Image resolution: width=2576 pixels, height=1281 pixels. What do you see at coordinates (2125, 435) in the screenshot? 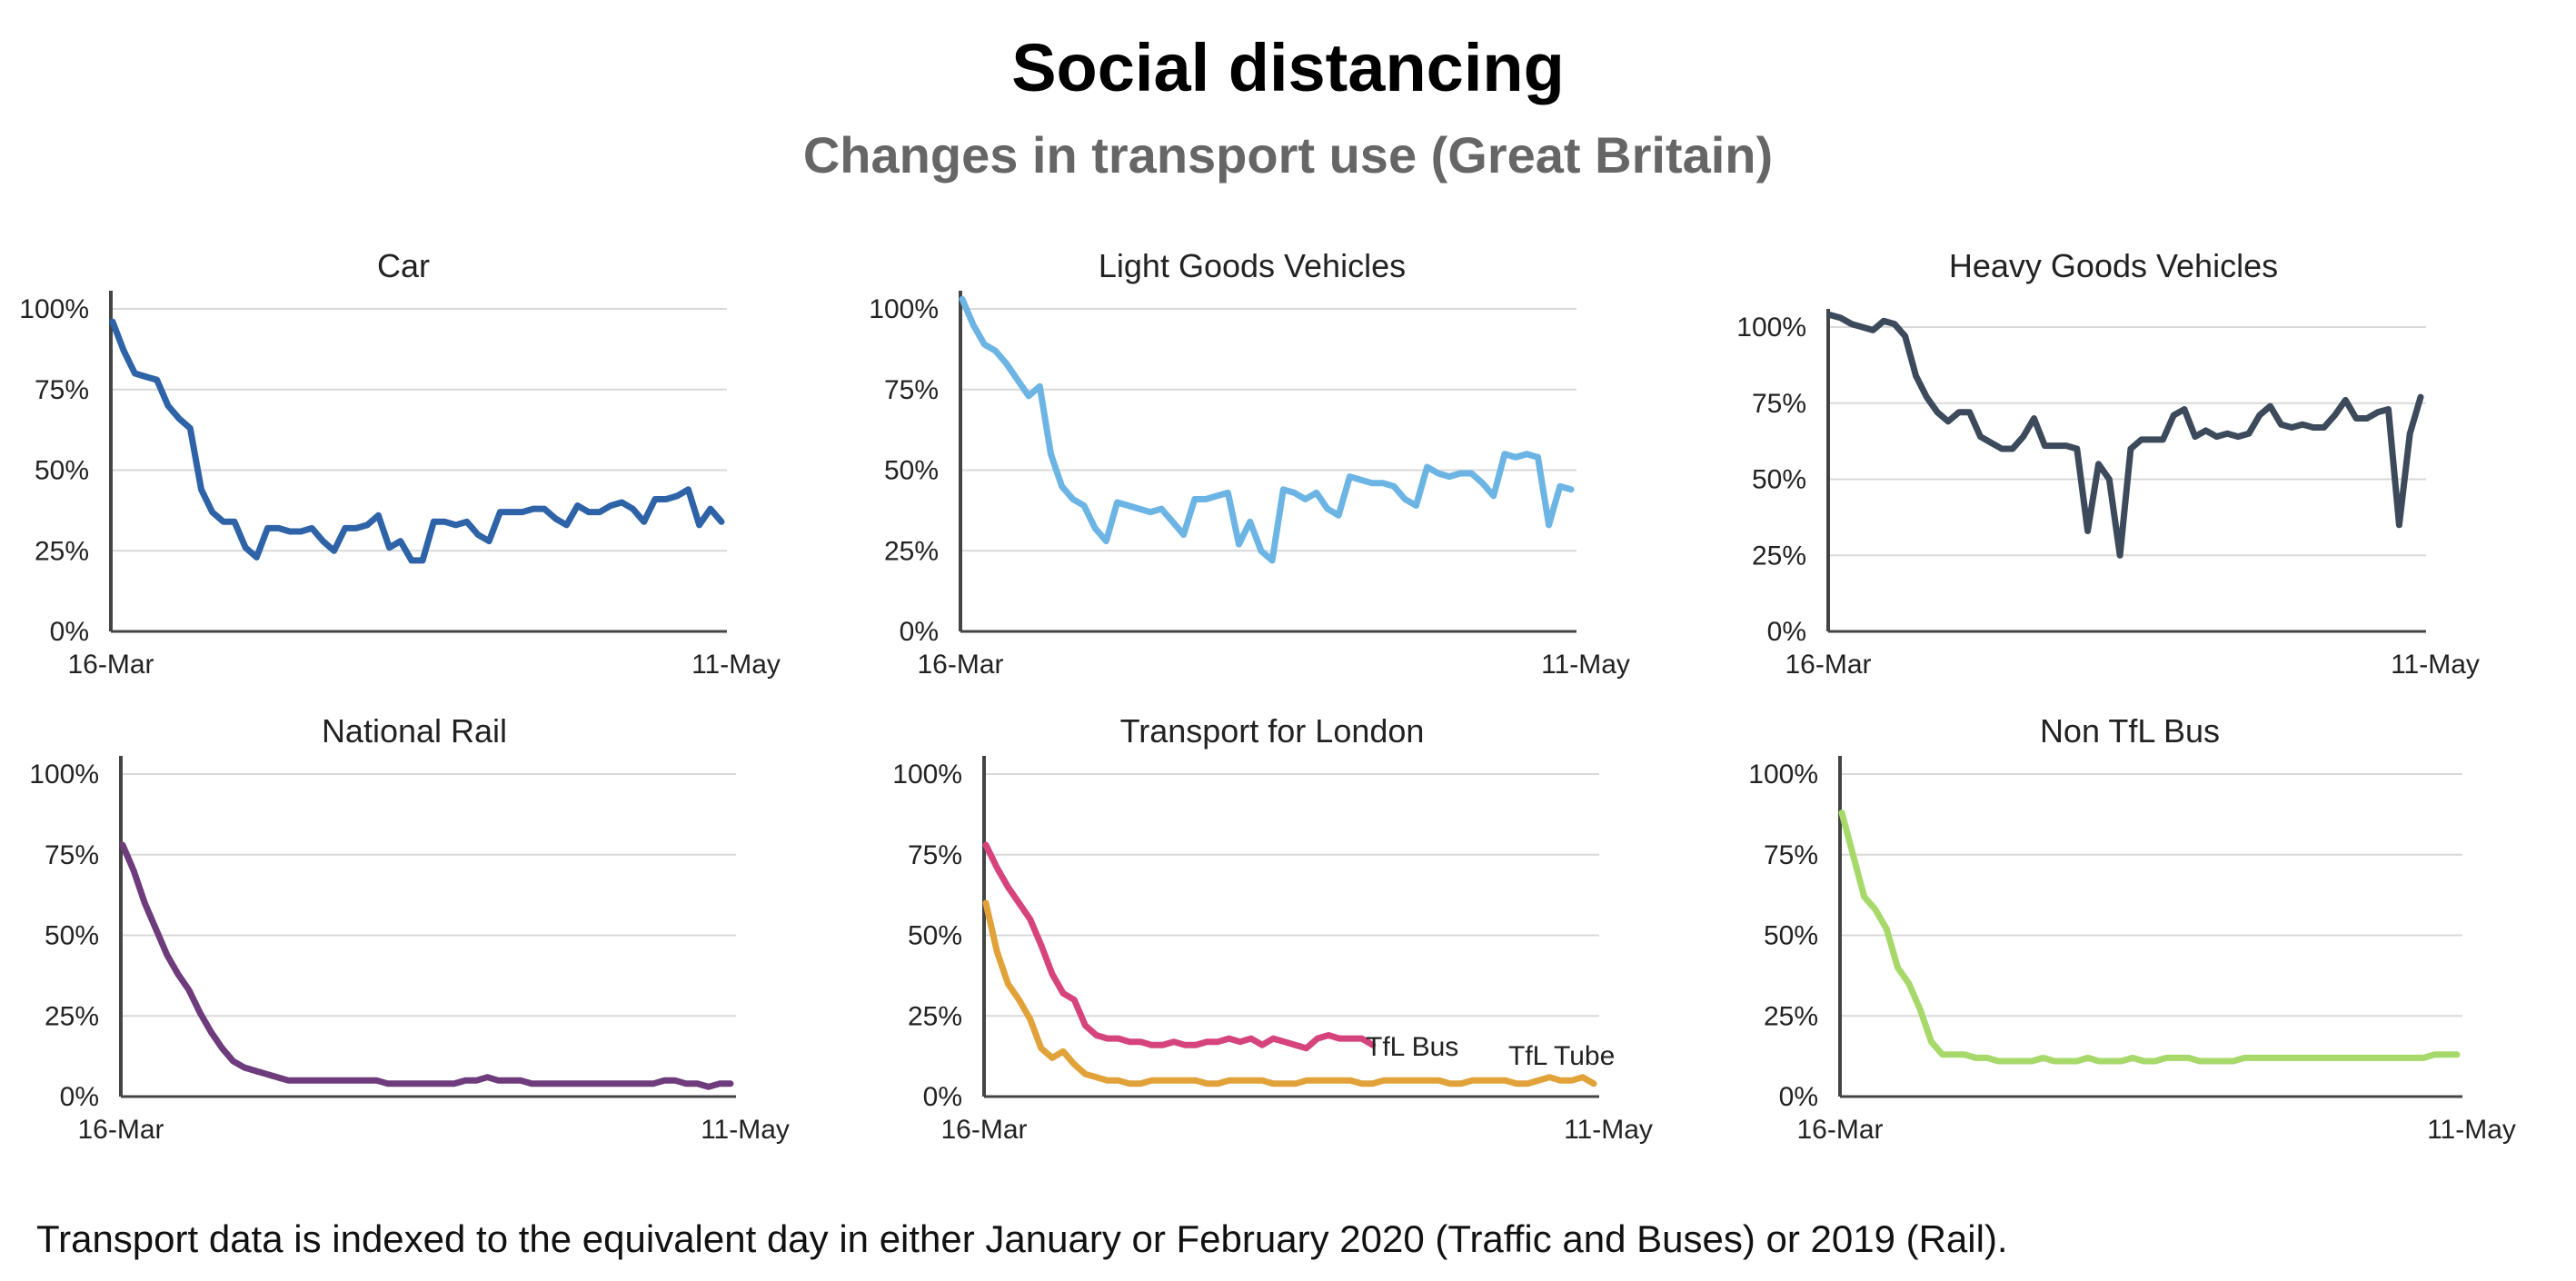
I see `series-line-hgv` at bounding box center [2125, 435].